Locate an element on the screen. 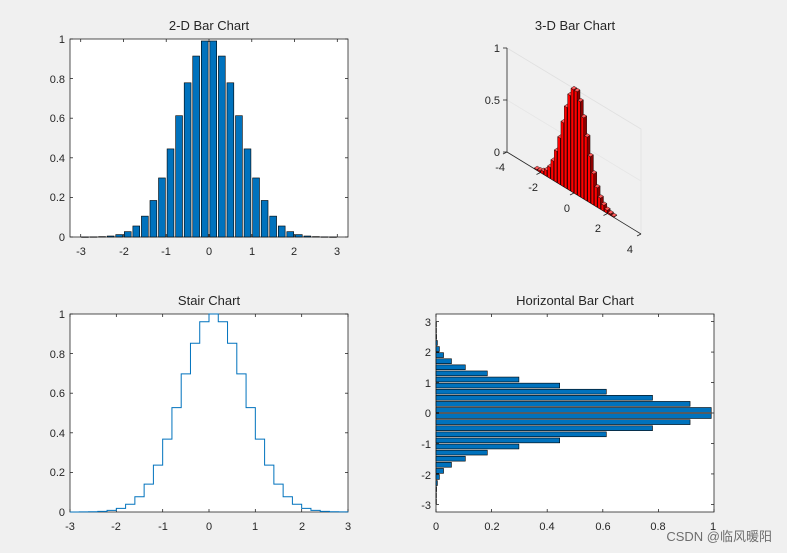 This screenshot has height=553, width=787. bar2d-xtick-label: -3 is located at coordinates (81, 252).